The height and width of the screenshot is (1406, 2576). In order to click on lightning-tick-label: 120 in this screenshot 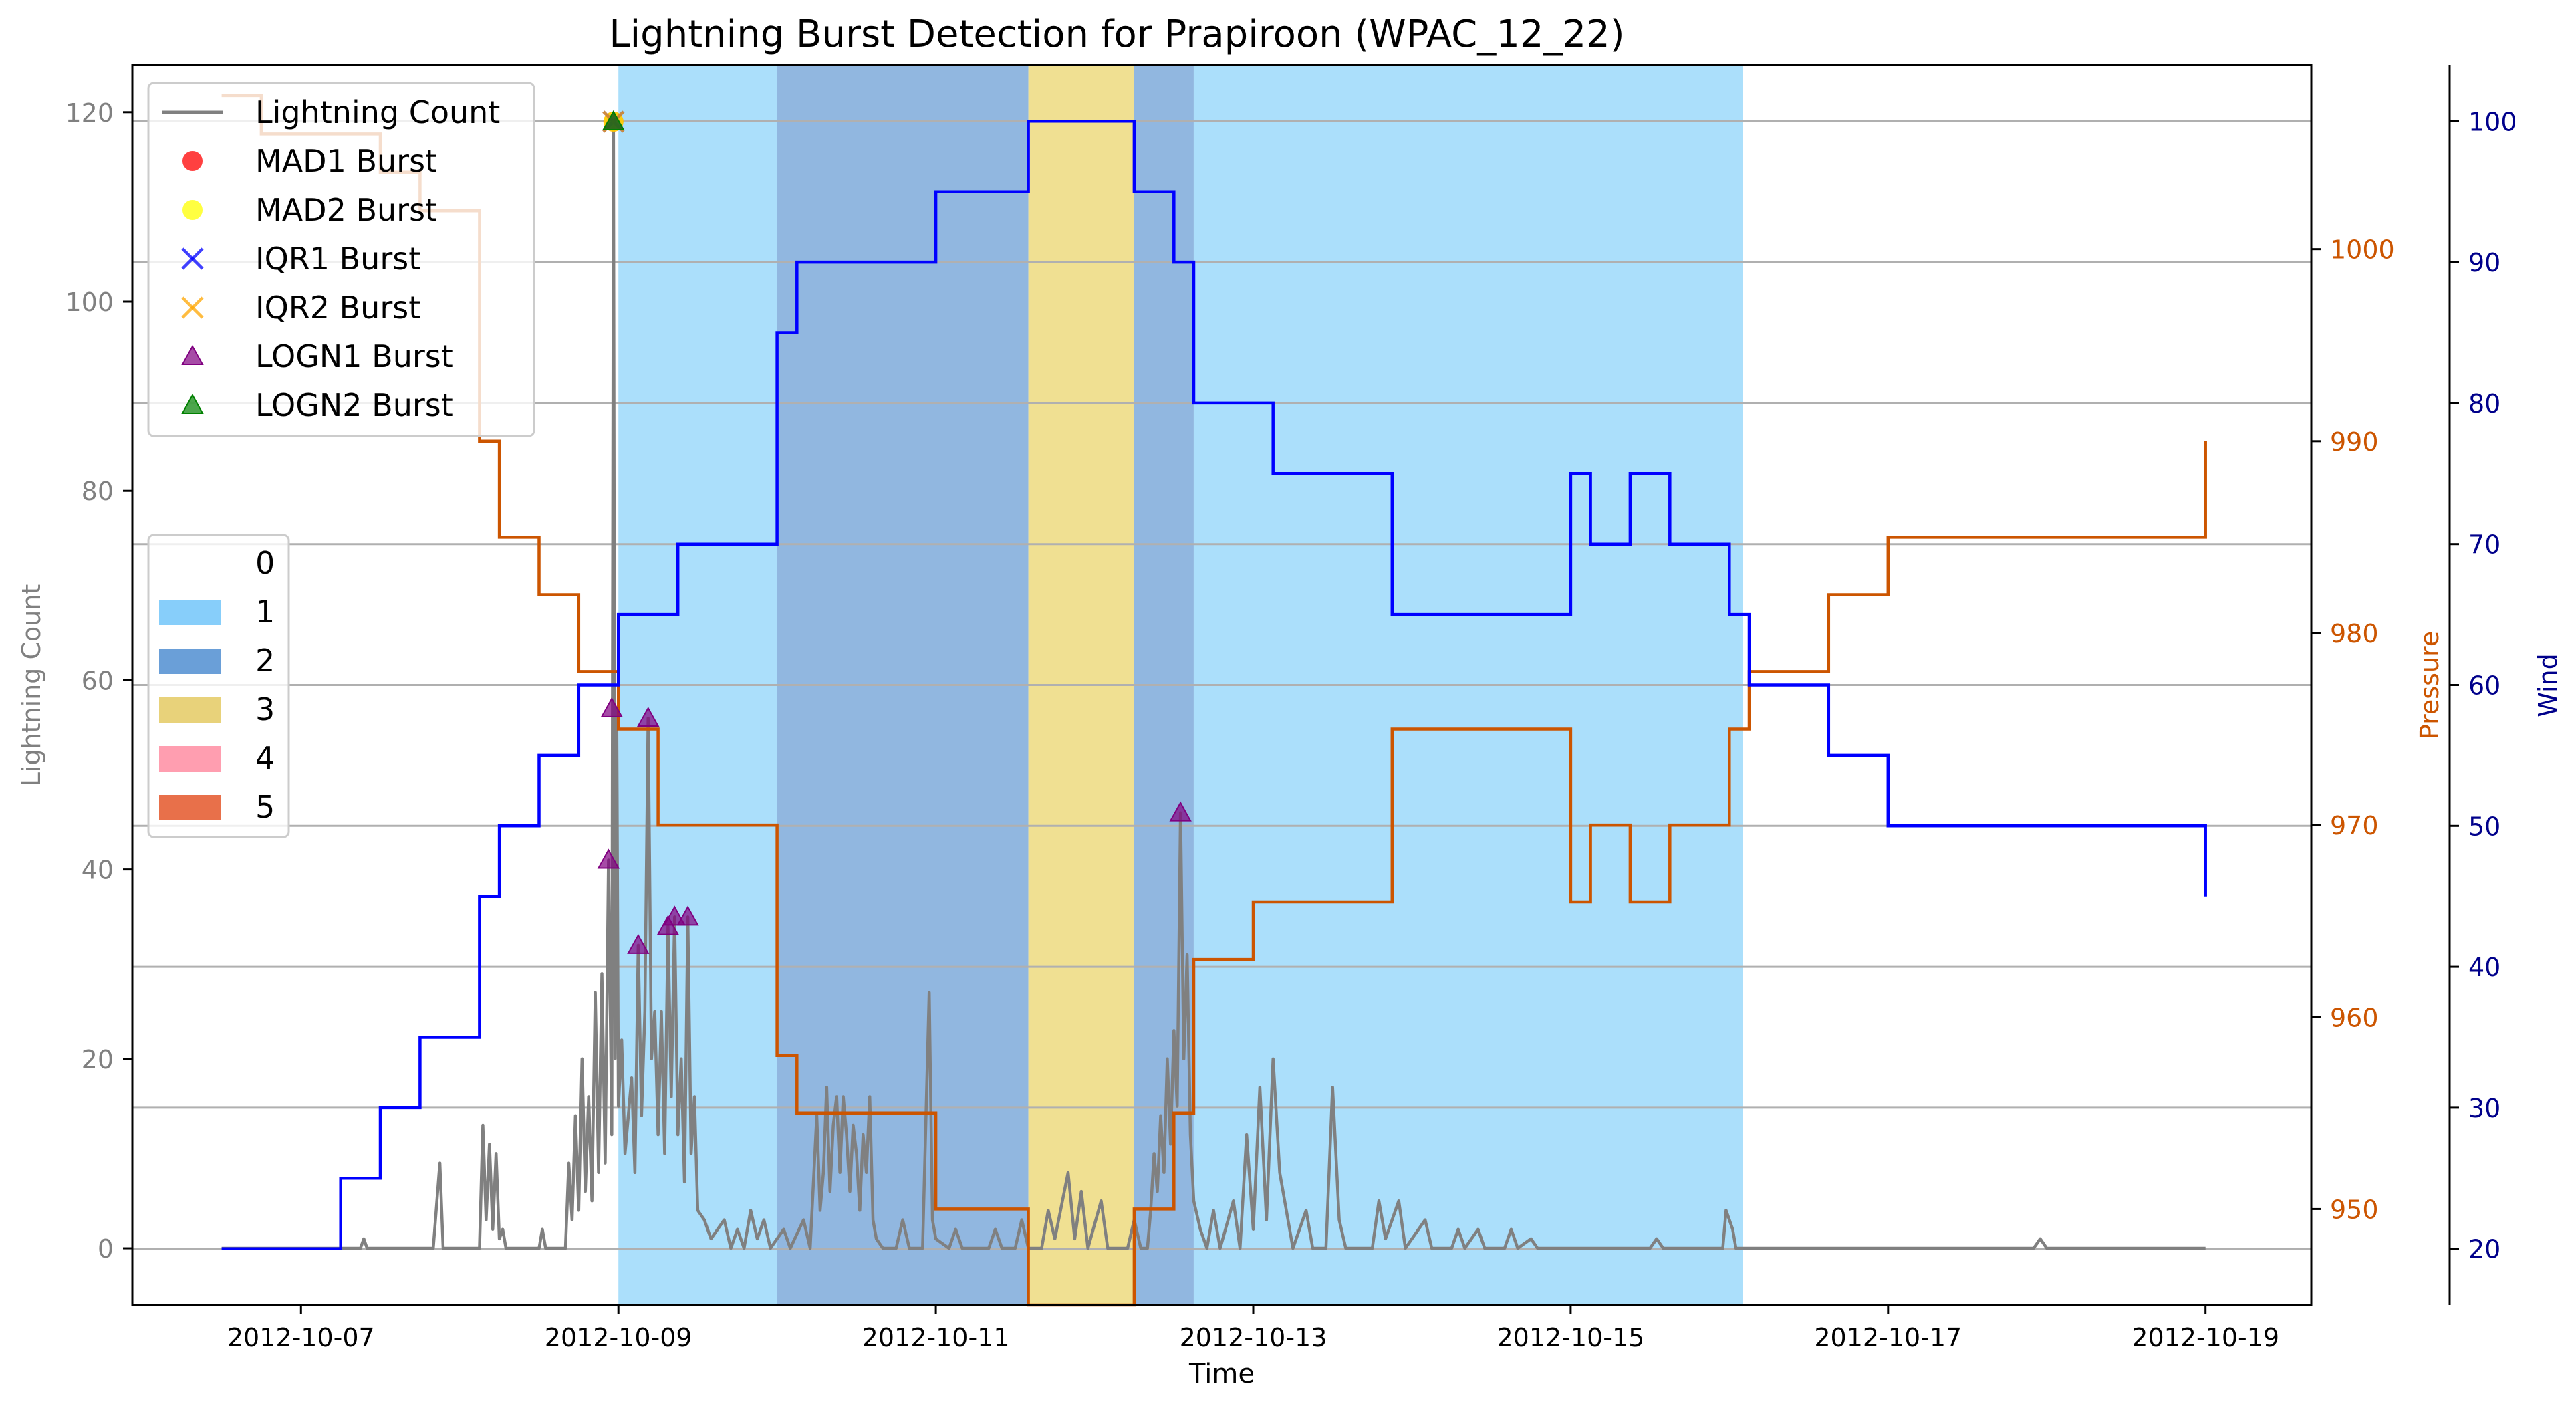, I will do `click(89, 113)`.